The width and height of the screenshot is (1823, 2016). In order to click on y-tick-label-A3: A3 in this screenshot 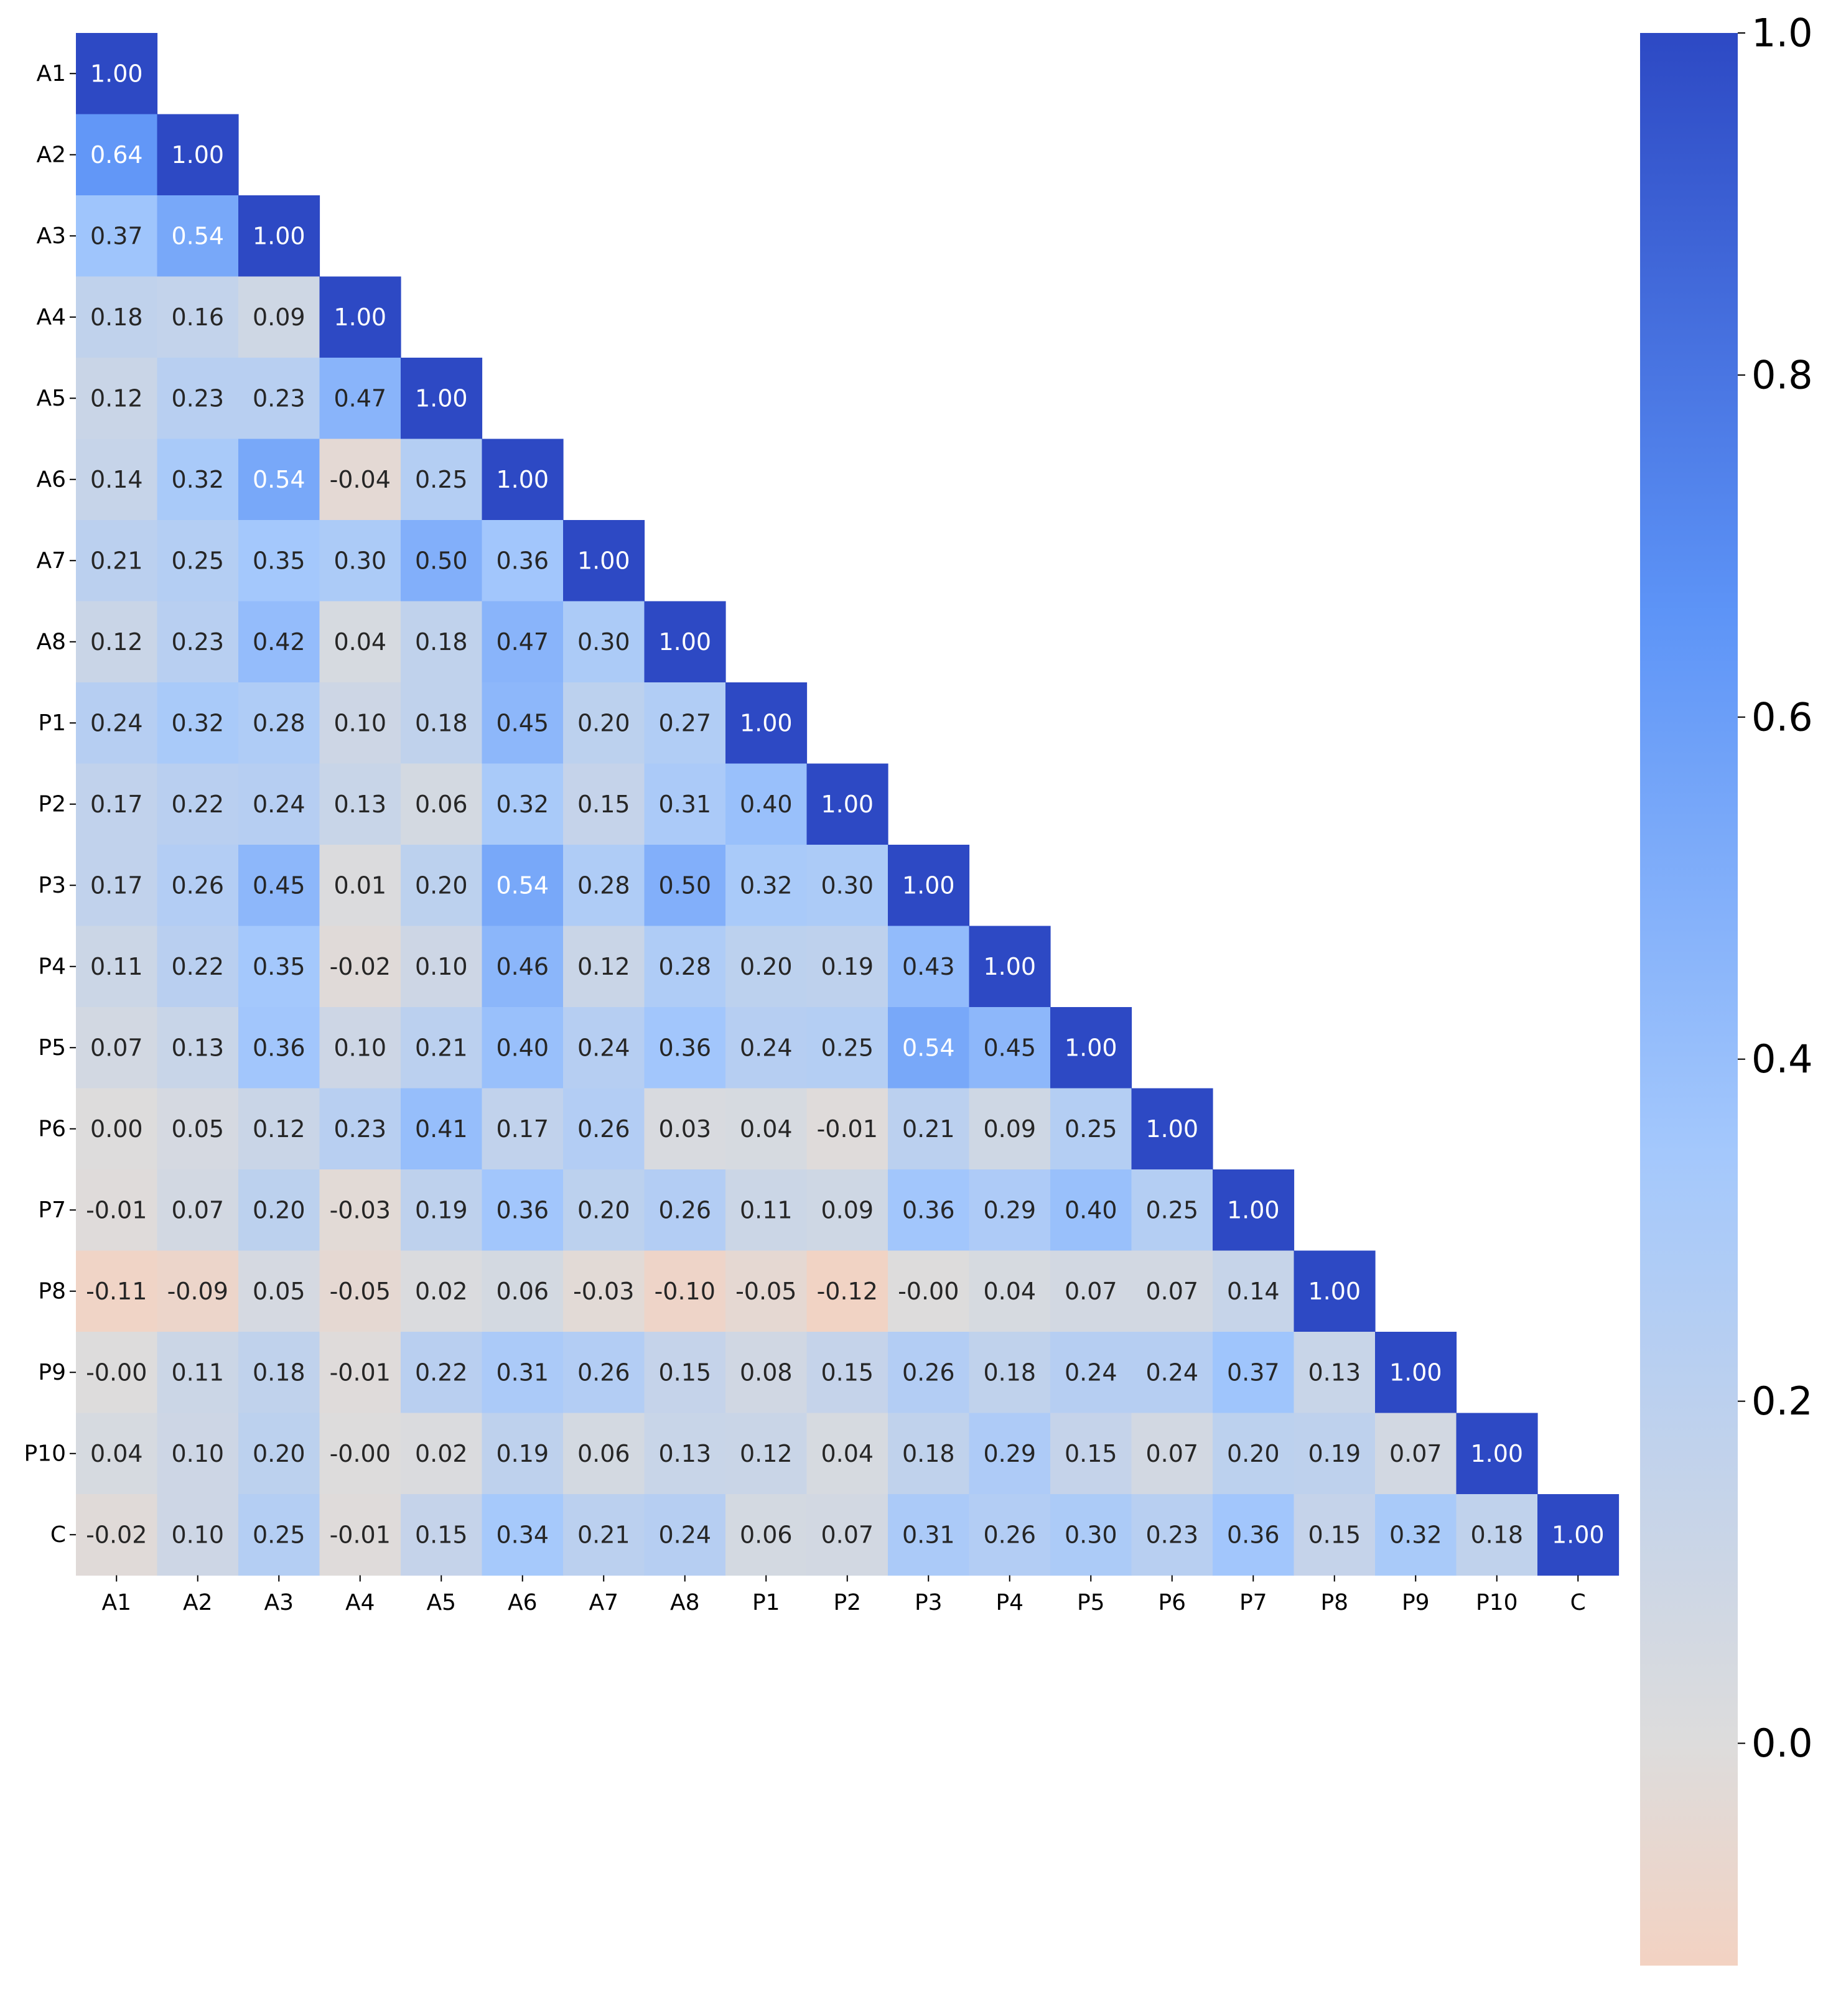, I will do `click(51, 236)`.